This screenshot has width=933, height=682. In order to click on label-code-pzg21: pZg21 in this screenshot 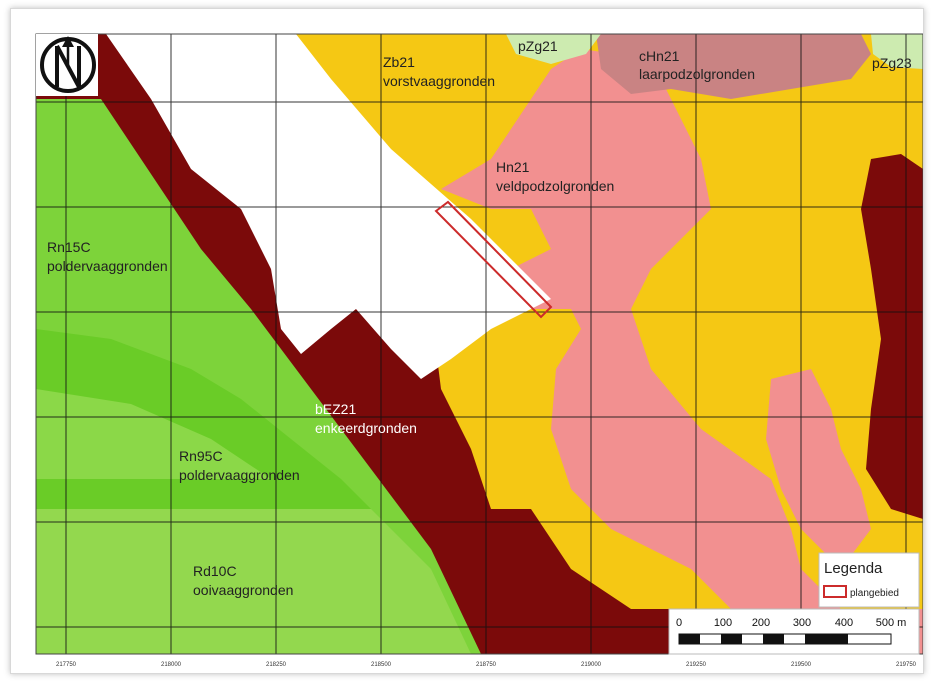, I will do `click(538, 46)`.